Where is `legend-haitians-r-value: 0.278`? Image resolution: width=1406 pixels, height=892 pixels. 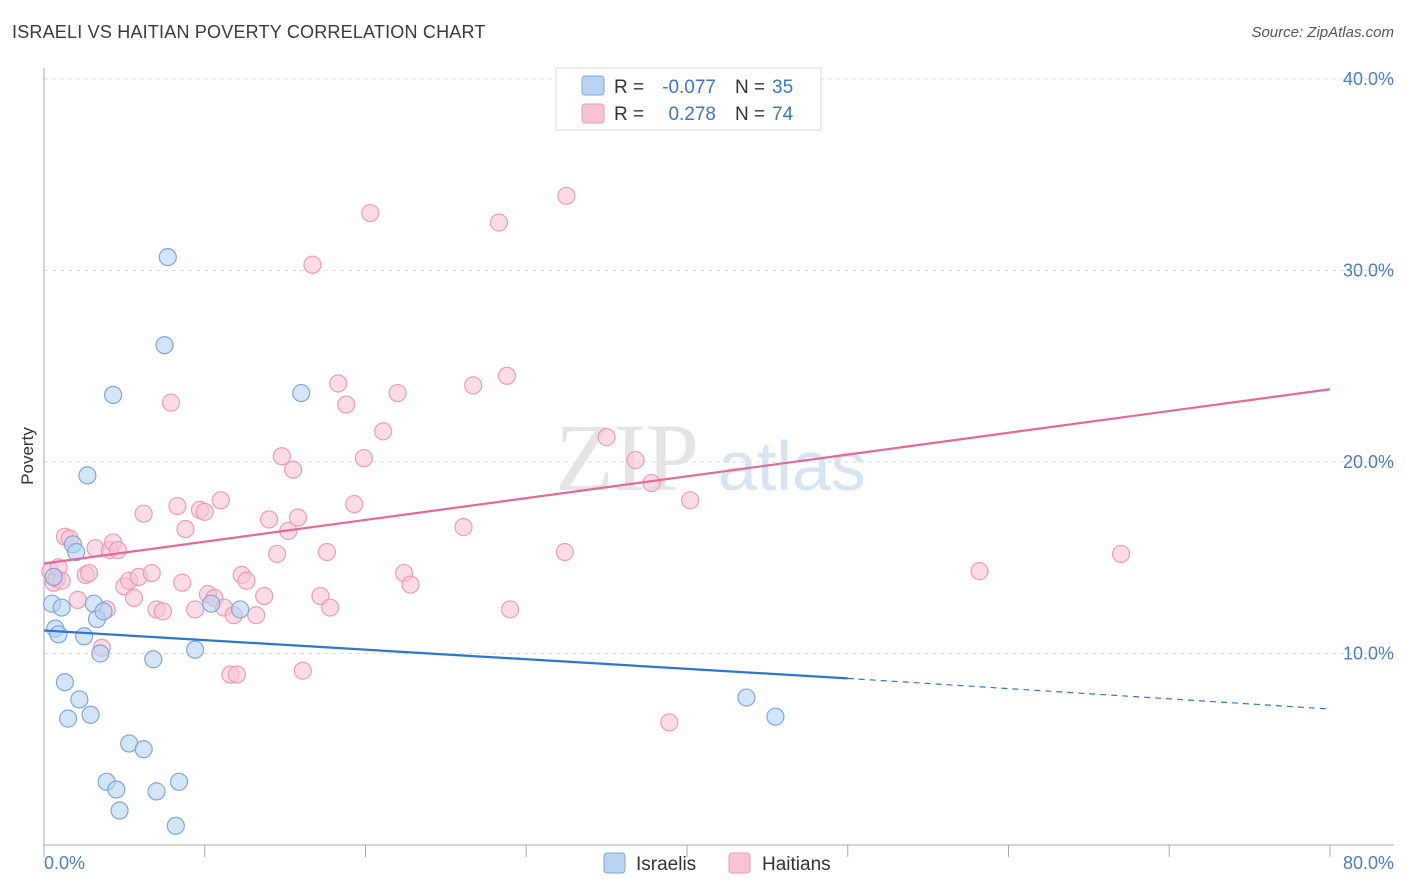 legend-haitians-r-value: 0.278 is located at coordinates (692, 114).